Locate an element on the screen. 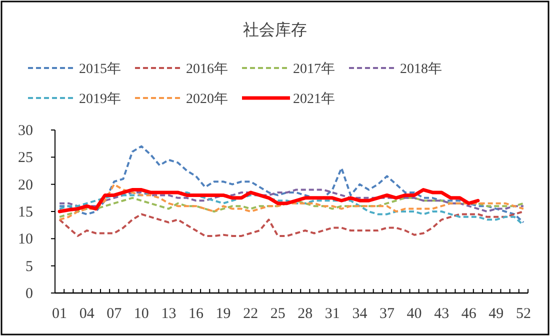 This screenshot has height=336, width=550. x-tick-label: 37 is located at coordinates (388, 314).